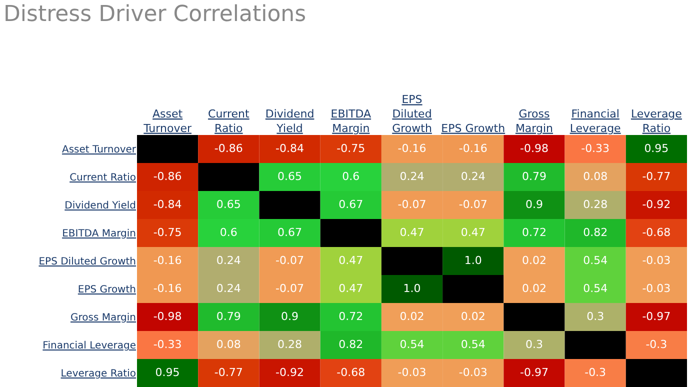  Describe the element at coordinates (103, 318) in the screenshot. I see `y-tick-label: Gross Margin` at that location.